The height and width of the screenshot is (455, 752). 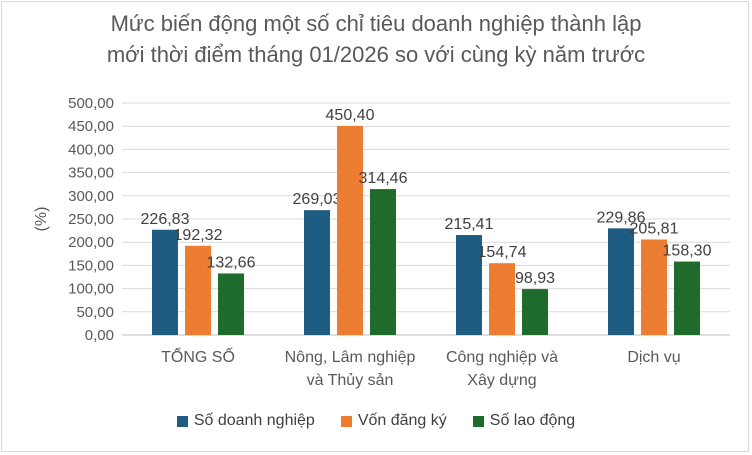 I want to click on data-label: 132,66, so click(x=231, y=262).